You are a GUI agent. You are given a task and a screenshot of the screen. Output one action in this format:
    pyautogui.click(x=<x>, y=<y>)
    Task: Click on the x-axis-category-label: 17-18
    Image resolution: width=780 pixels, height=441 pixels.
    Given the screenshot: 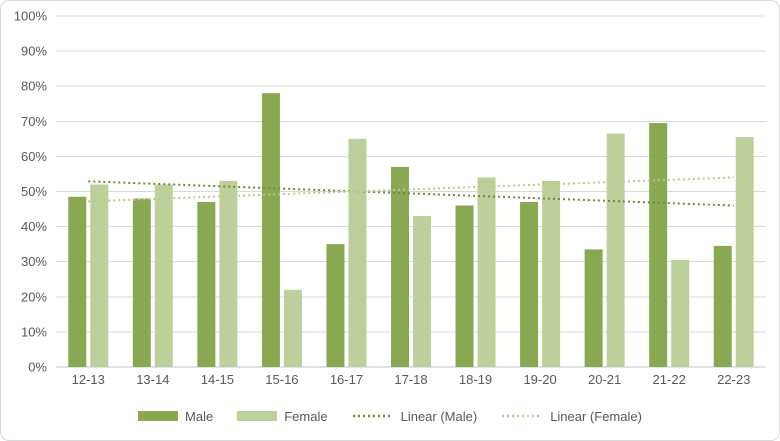 What is the action you would take?
    pyautogui.click(x=410, y=379)
    